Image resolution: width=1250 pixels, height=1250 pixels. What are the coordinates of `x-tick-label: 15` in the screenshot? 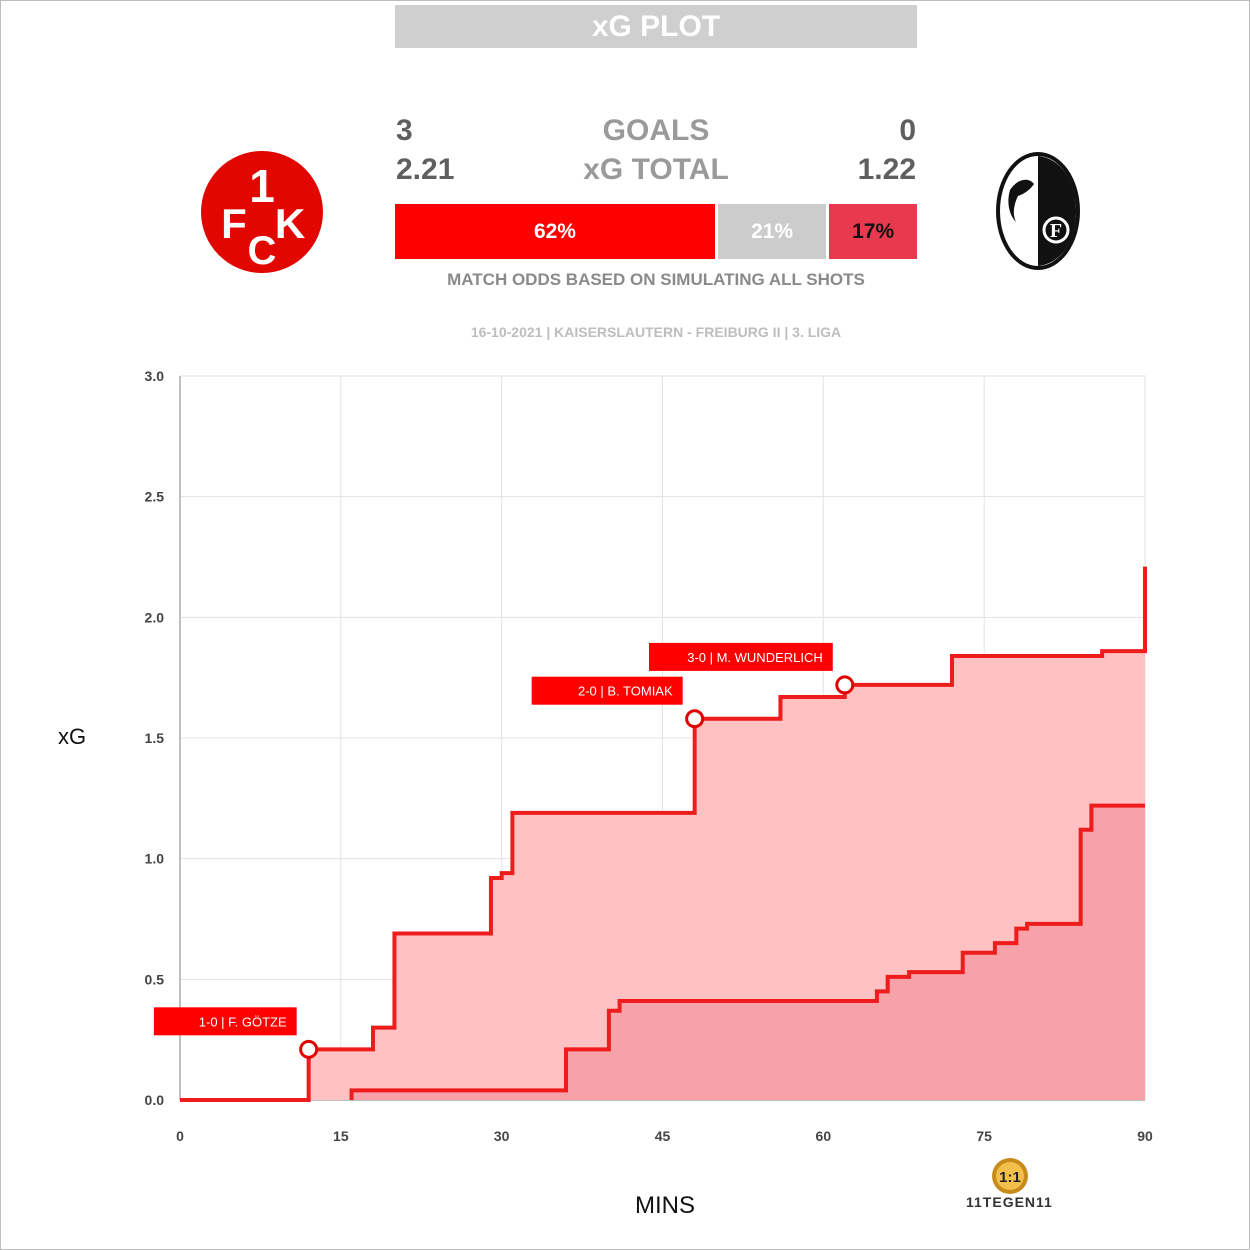 It's located at (341, 1136).